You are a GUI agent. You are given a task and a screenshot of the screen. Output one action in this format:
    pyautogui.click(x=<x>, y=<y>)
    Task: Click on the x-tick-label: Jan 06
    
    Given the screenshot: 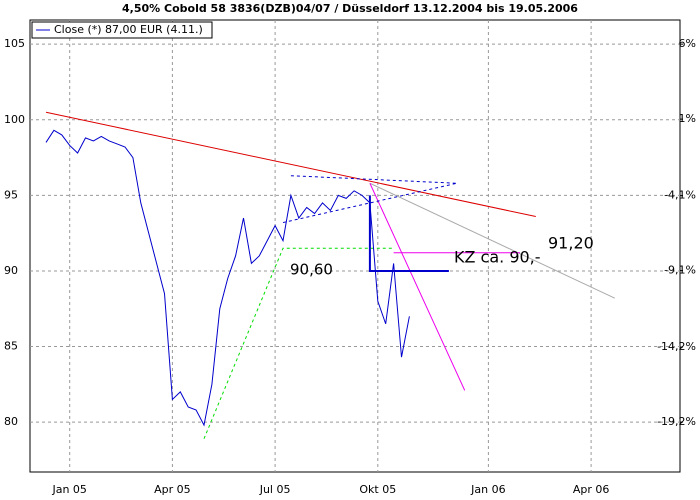 What is the action you would take?
    pyautogui.click(x=487, y=489)
    